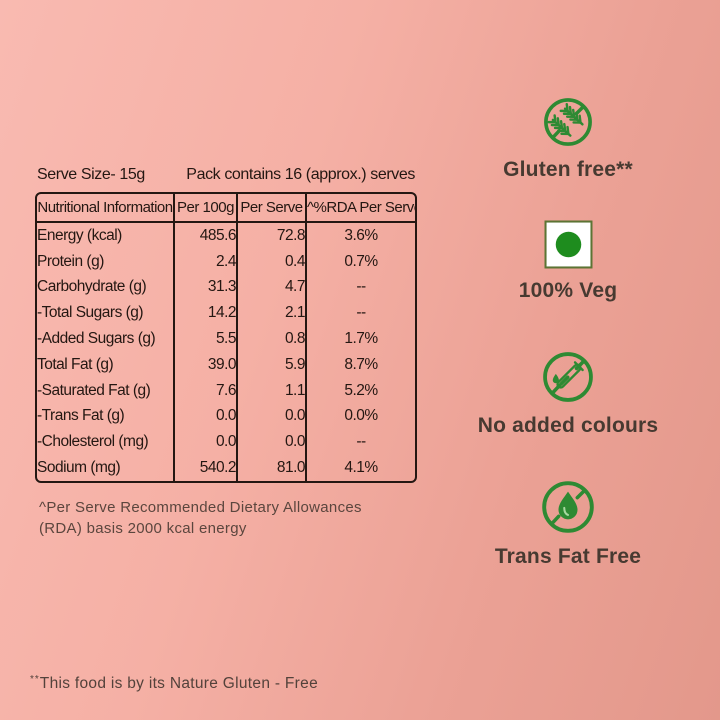 Image resolution: width=720 pixels, height=720 pixels. I want to click on trans-fat-free-icon, so click(568, 507).